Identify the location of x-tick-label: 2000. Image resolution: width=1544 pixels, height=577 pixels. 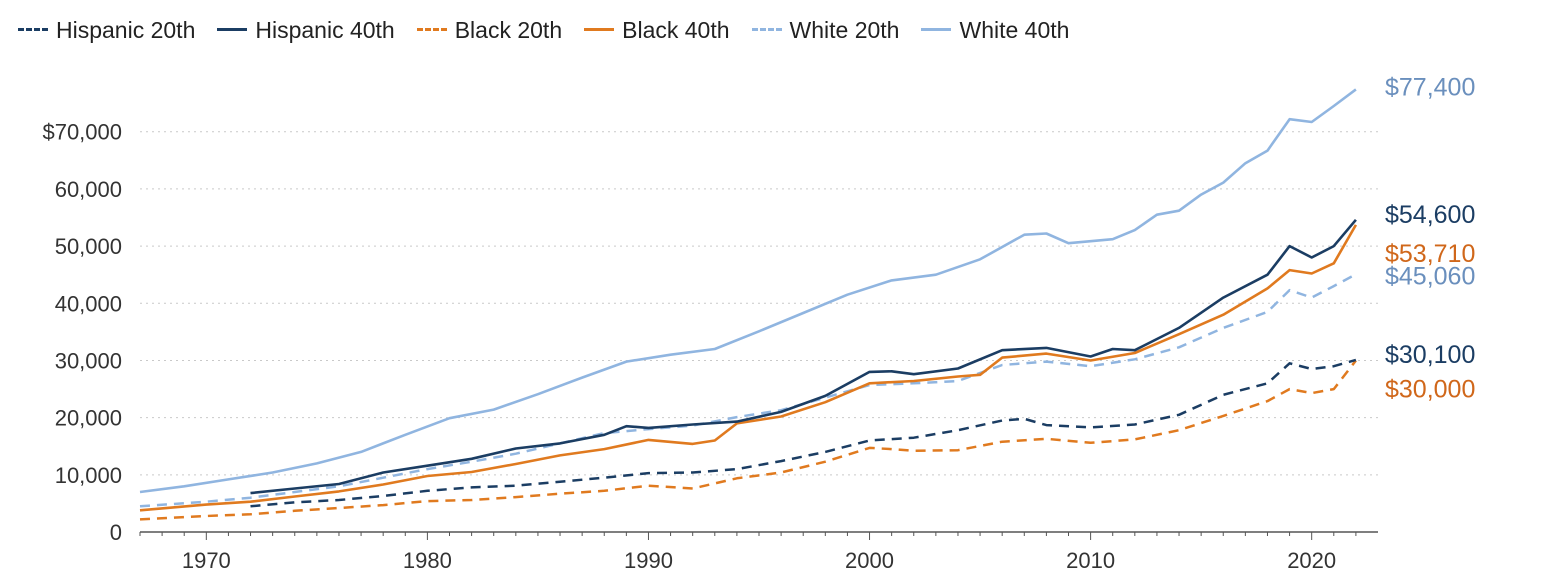
(869, 560).